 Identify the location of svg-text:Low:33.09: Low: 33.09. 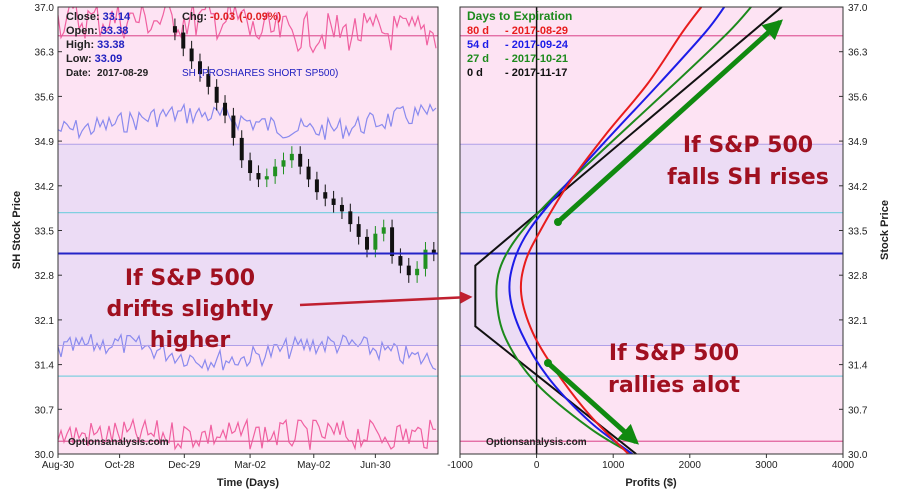
(94, 59).